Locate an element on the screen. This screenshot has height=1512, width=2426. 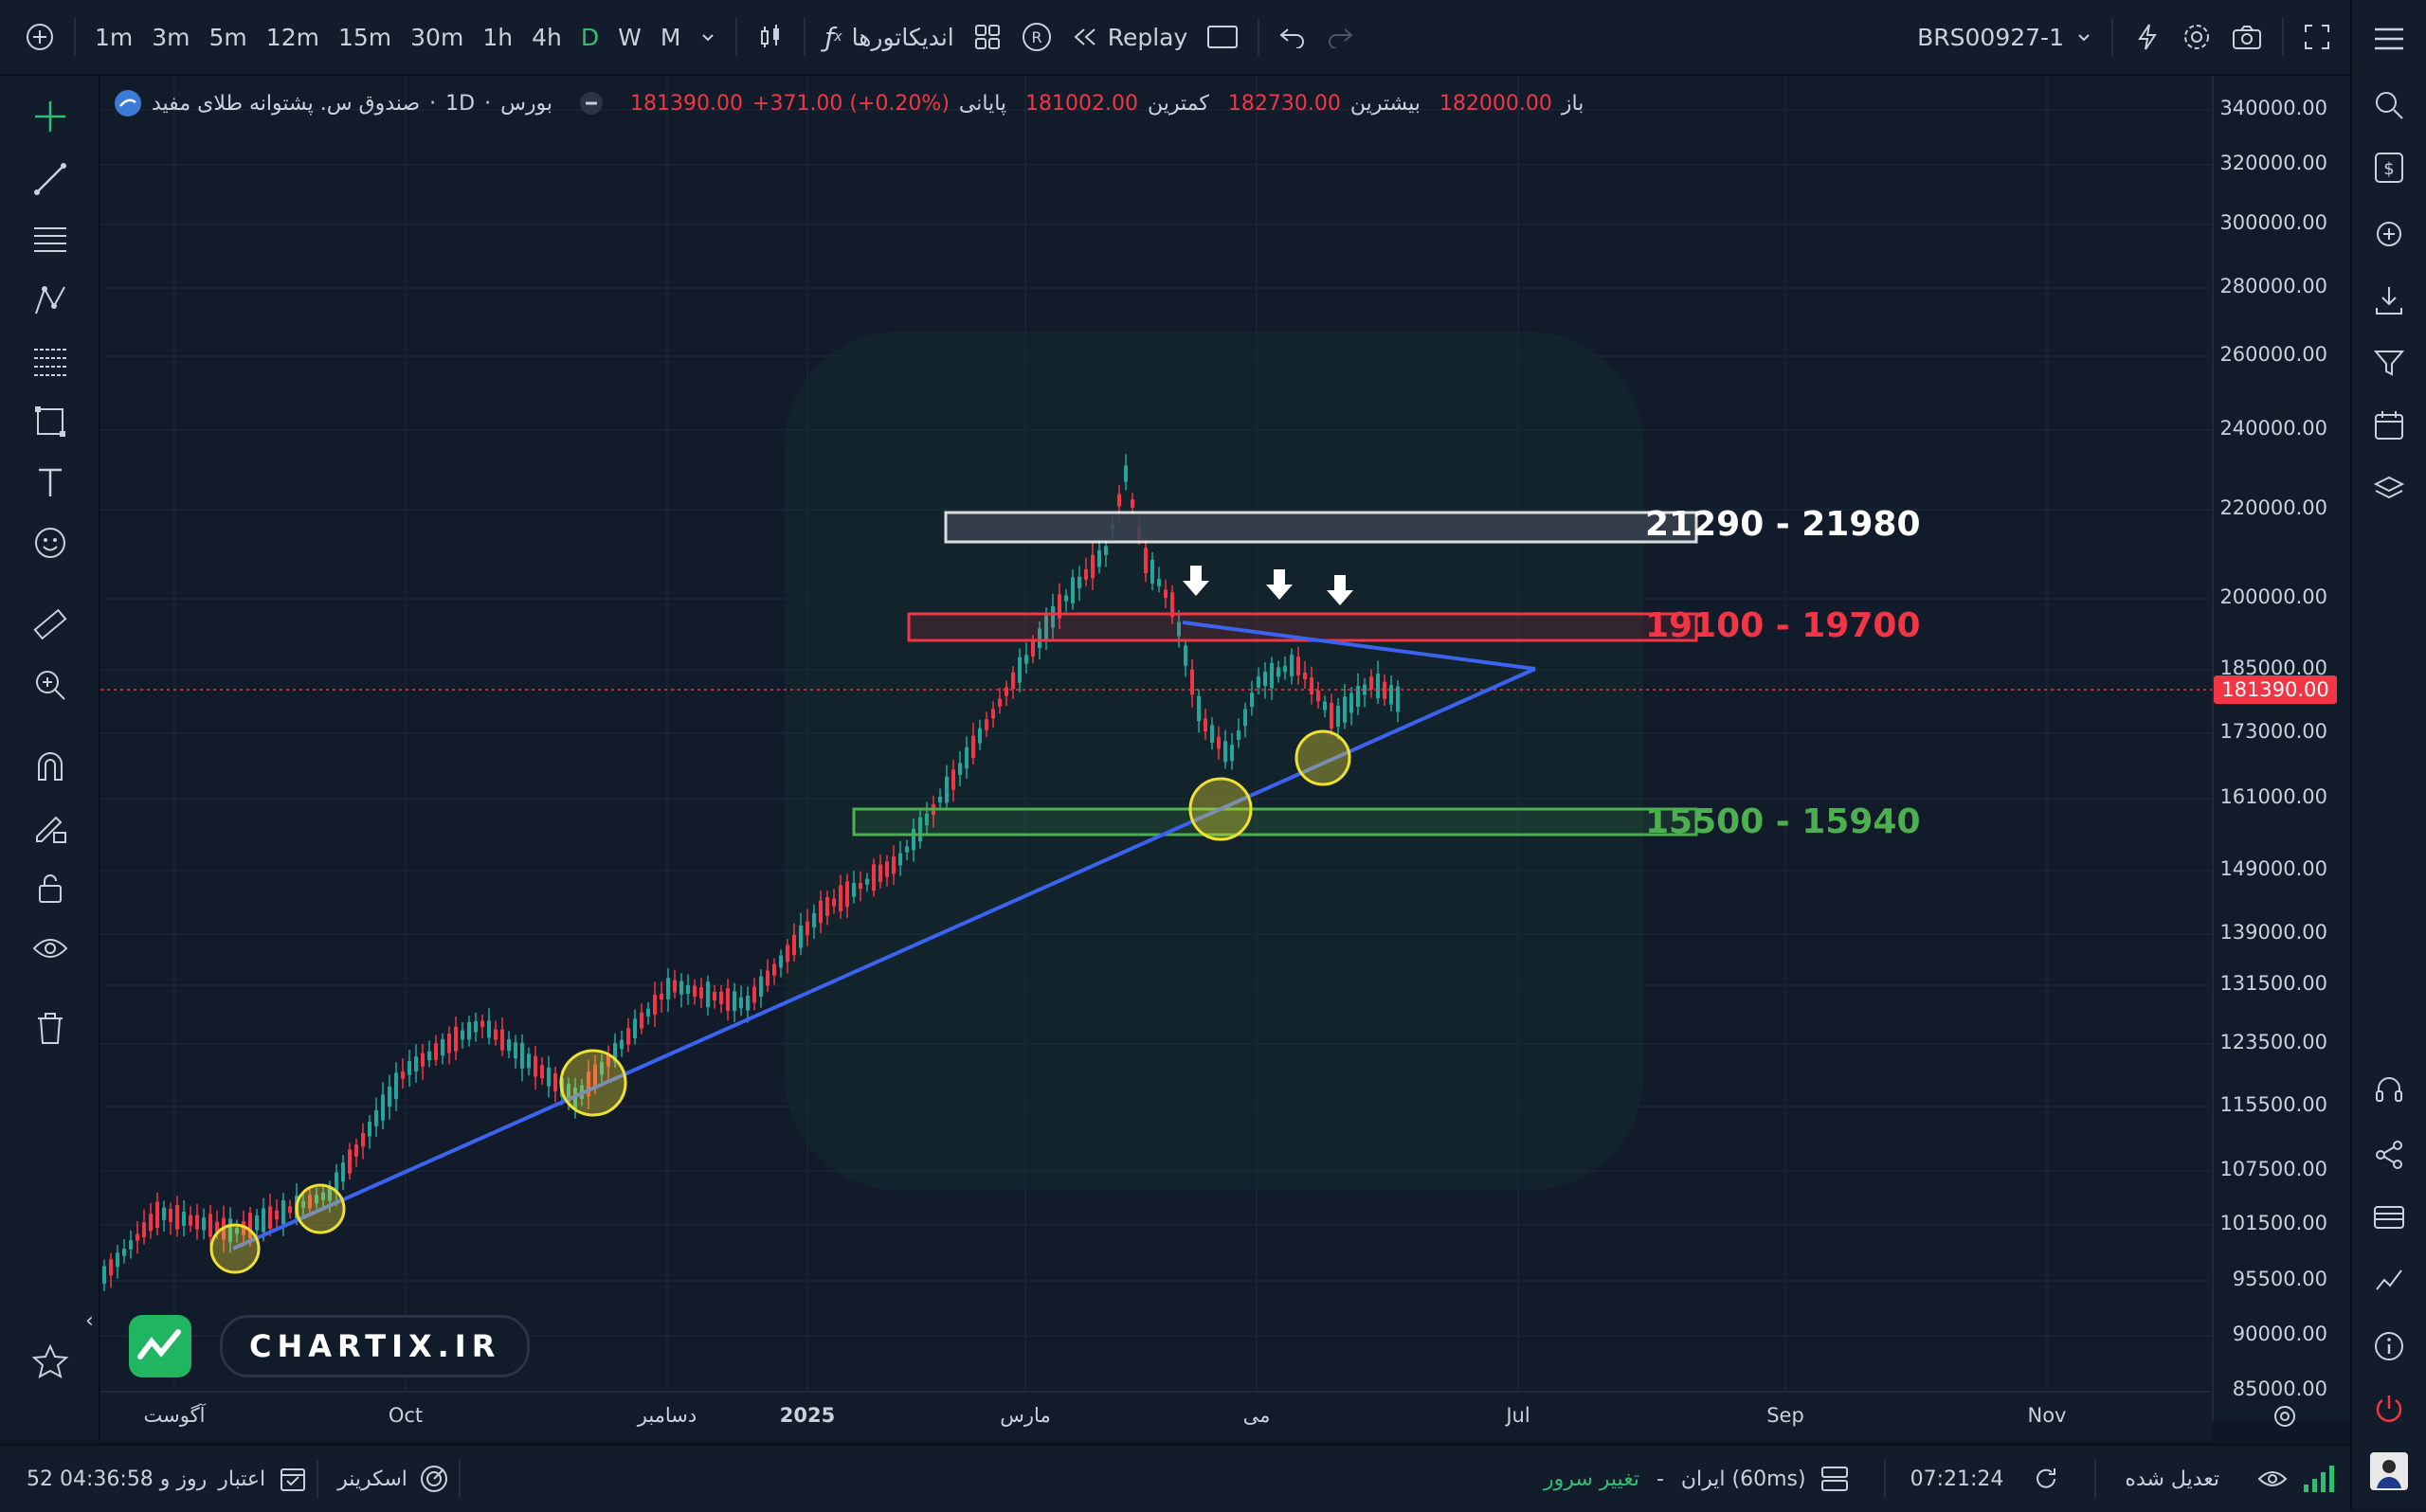
price-tick: 131500.00 is located at coordinates (2273, 983).